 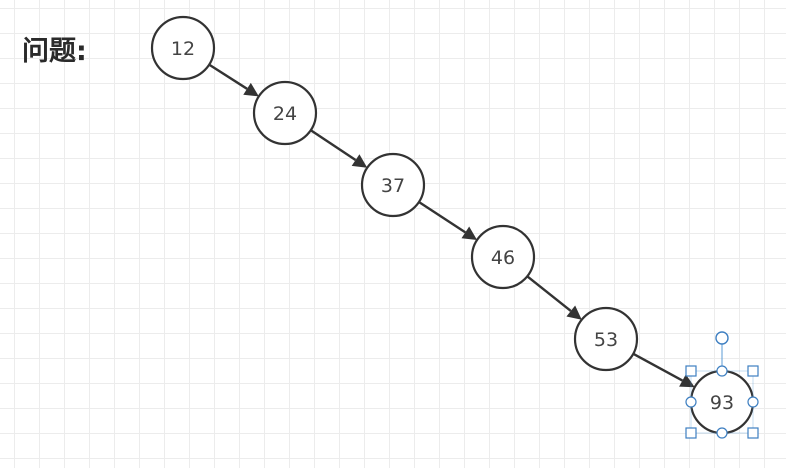 I want to click on node-46: 46, so click(x=503, y=257).